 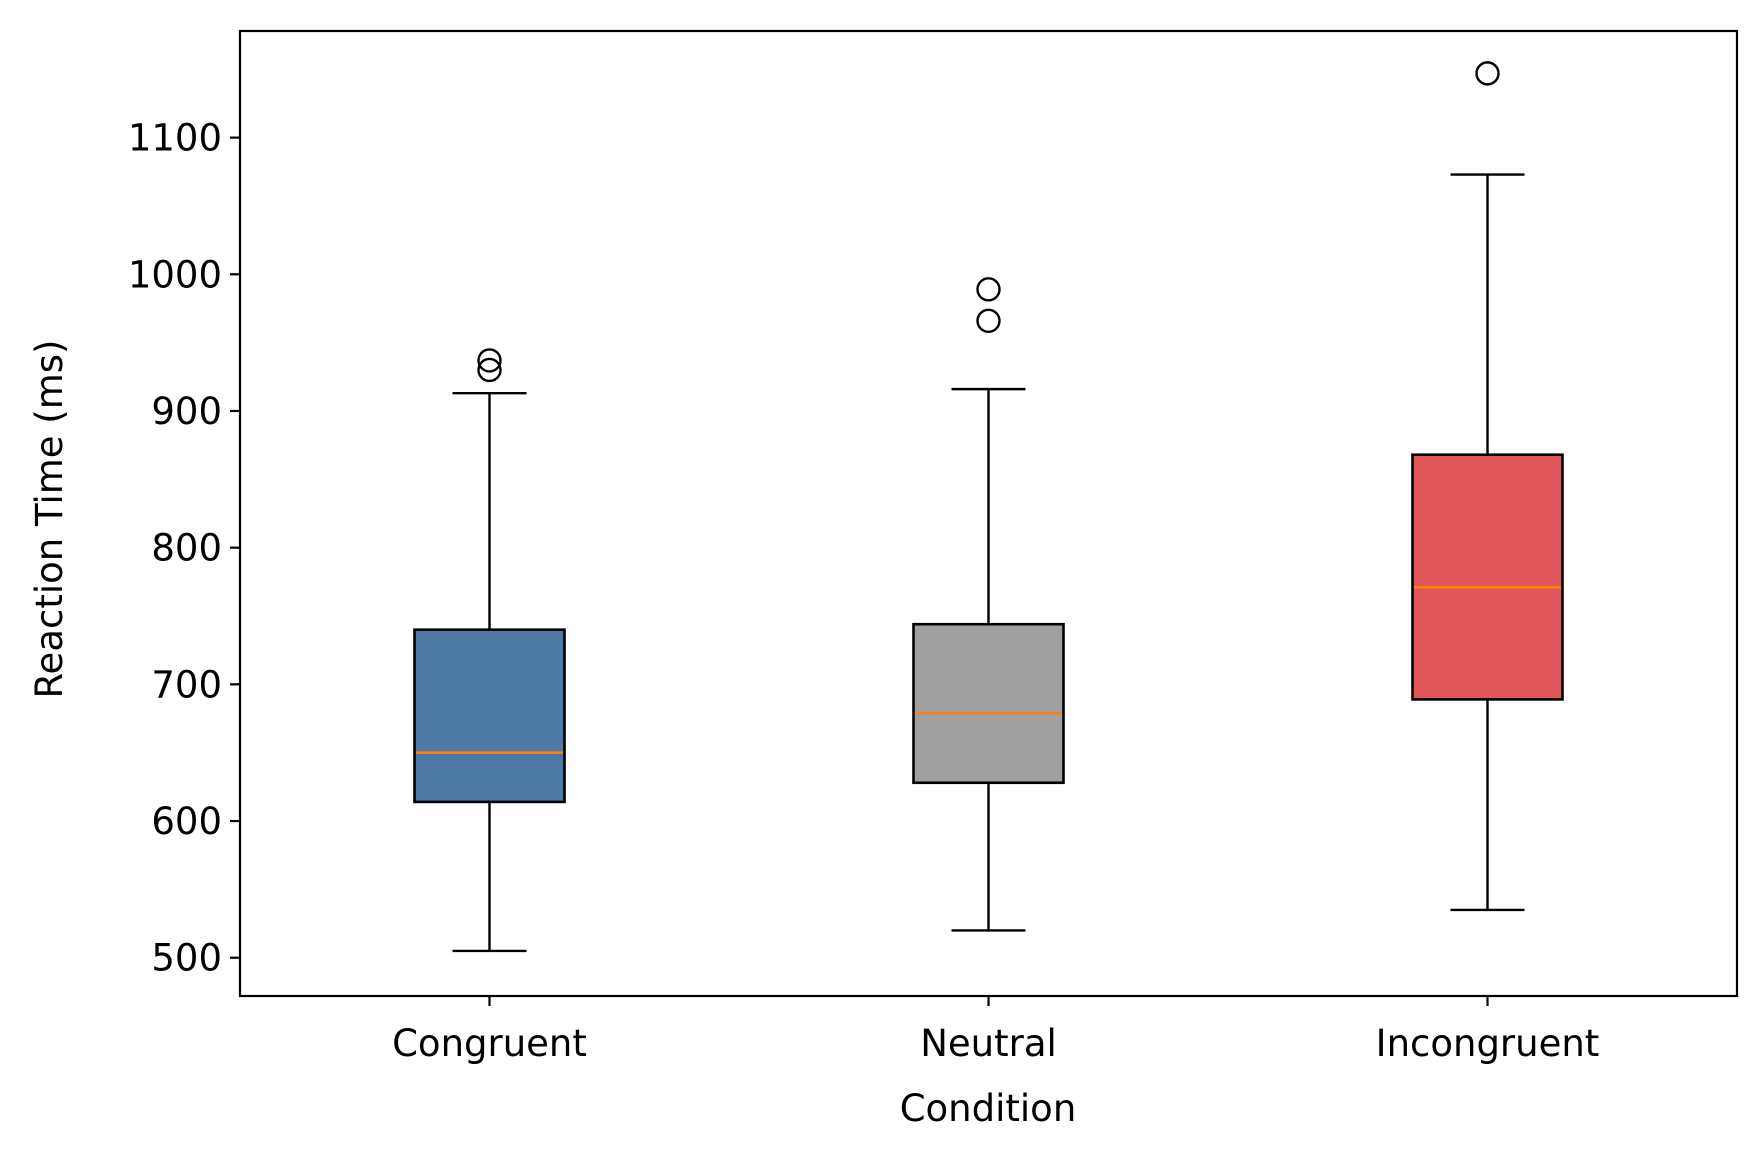 I want to click on box-group-congruent, so click(x=489, y=650).